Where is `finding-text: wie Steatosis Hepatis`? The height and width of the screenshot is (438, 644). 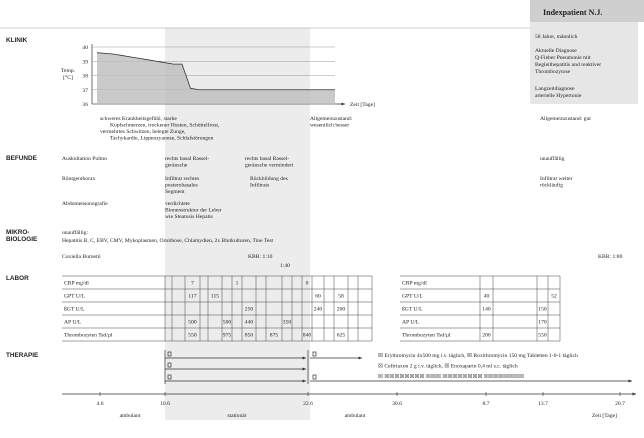 finding-text: wie Steatosis Hepatis is located at coordinates (189, 217).